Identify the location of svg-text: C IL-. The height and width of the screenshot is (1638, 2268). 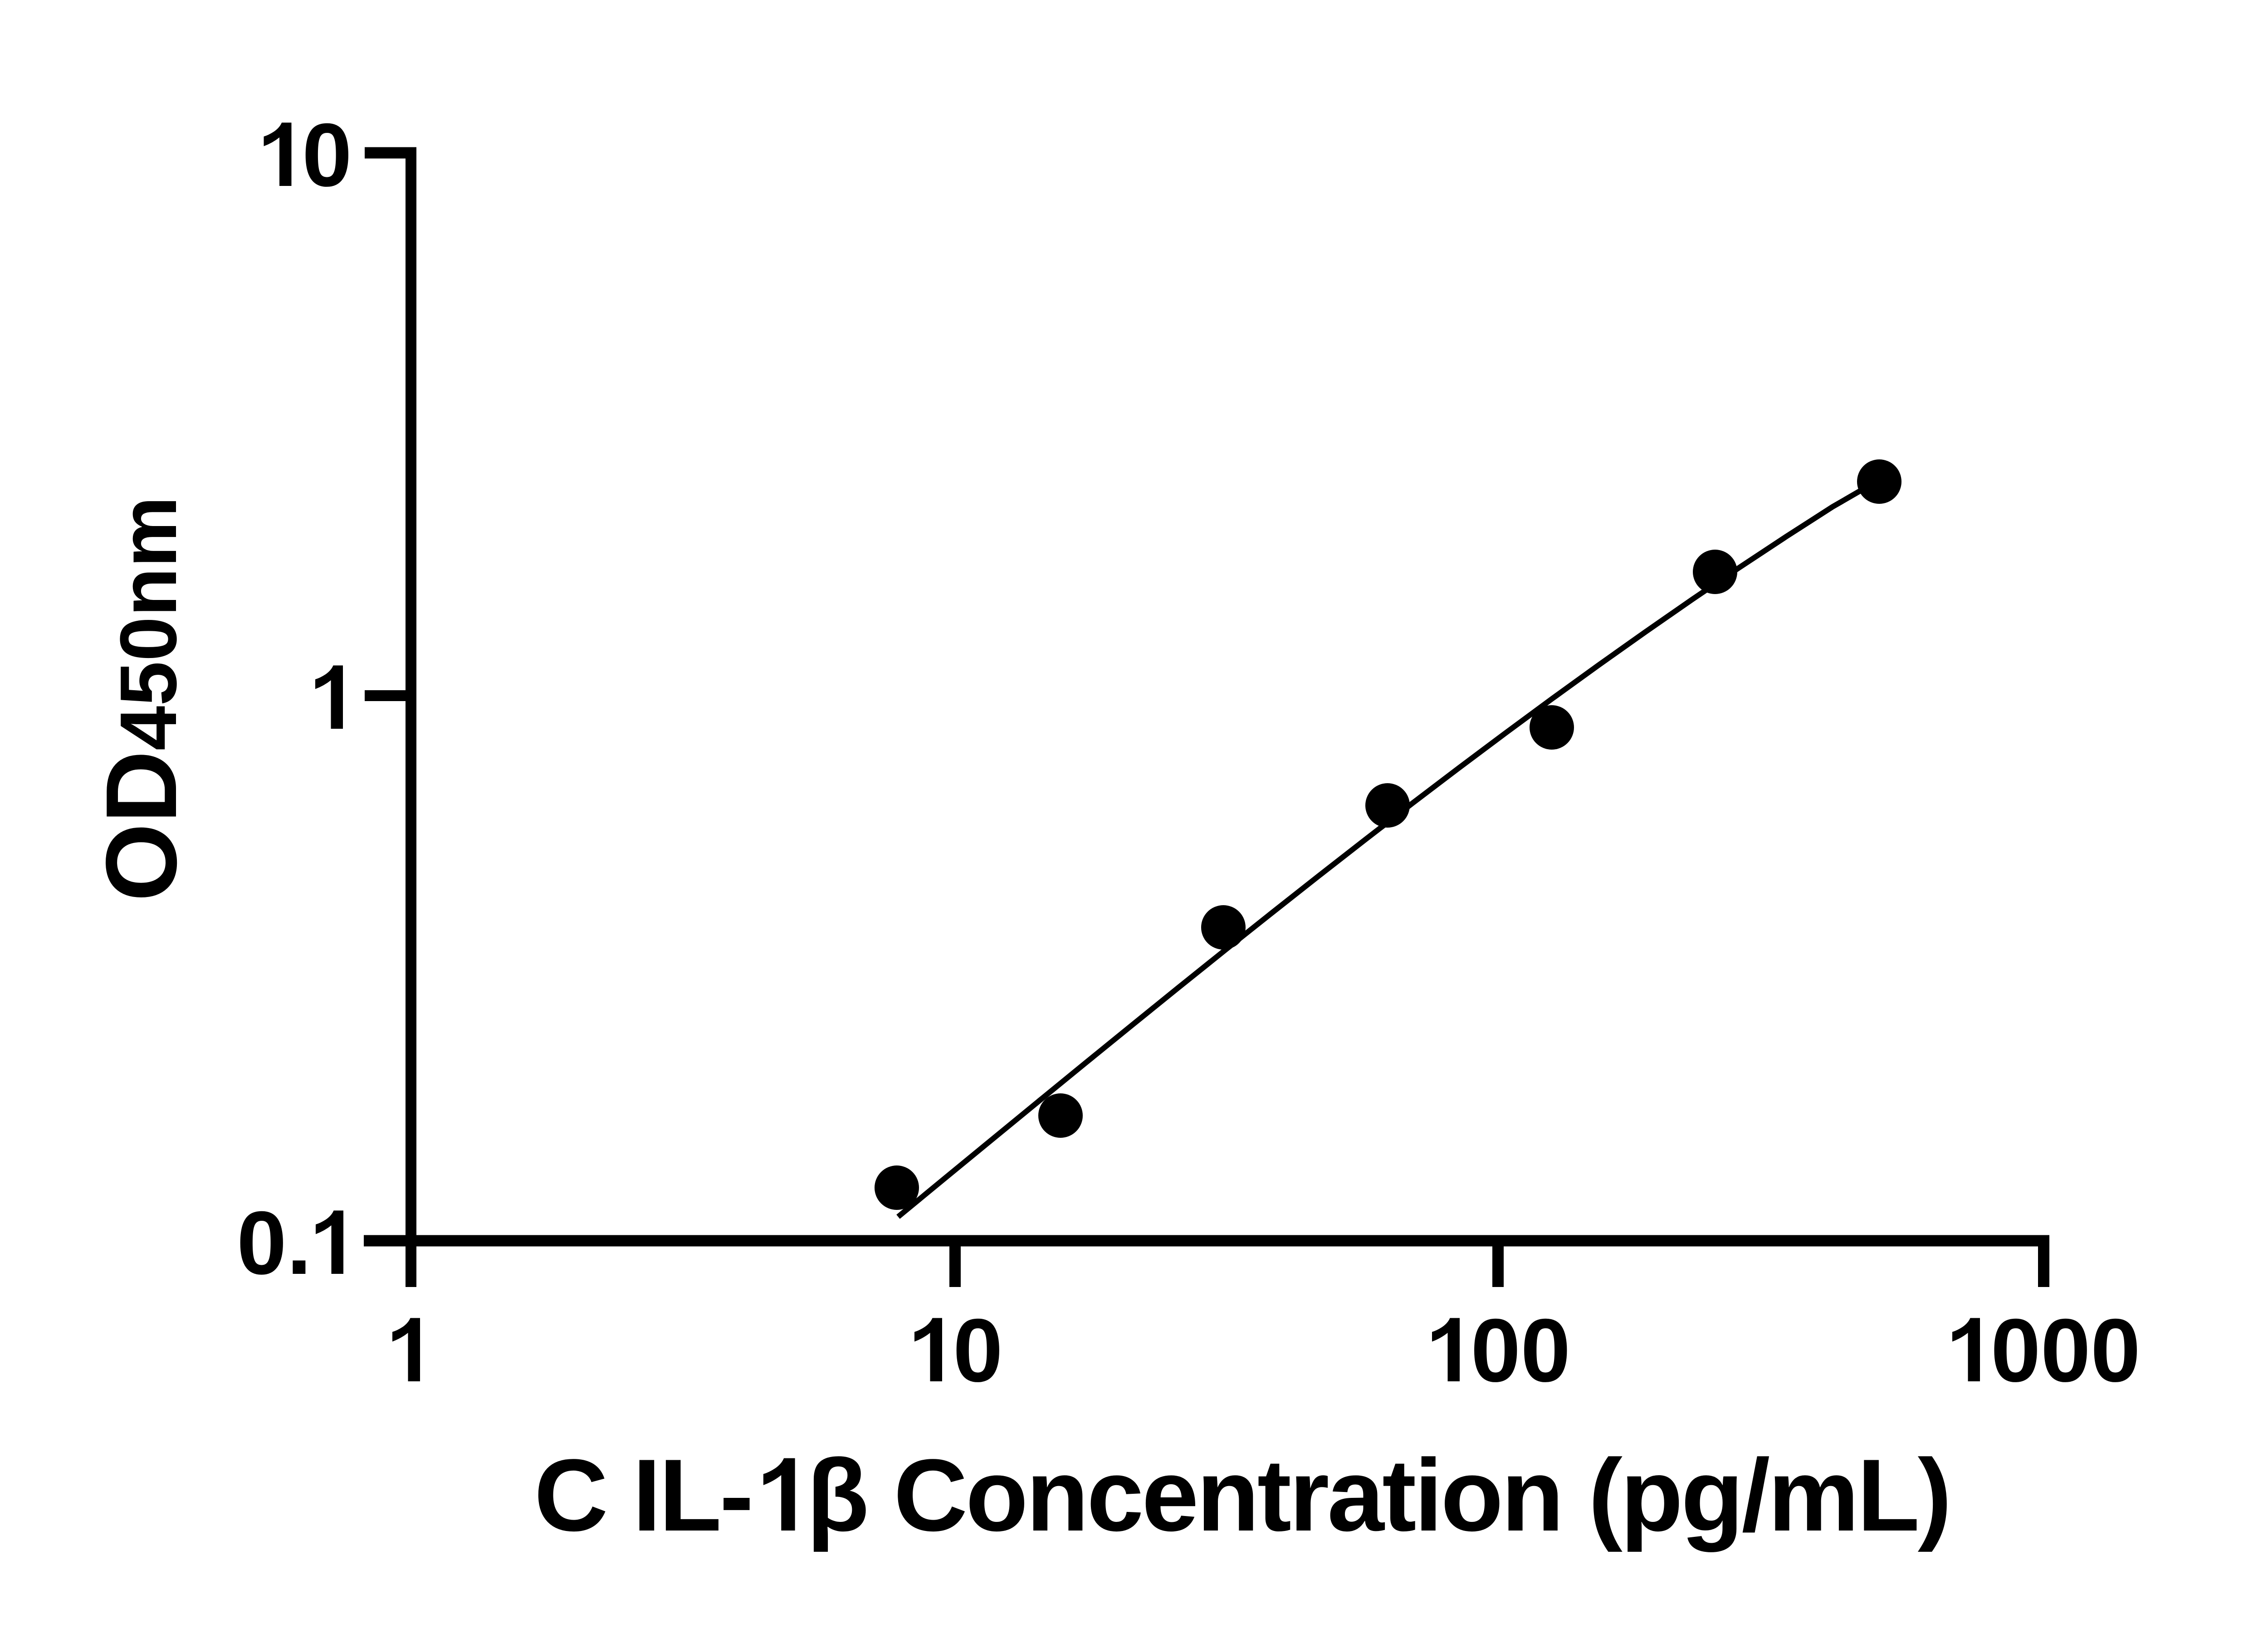
(643, 1495).